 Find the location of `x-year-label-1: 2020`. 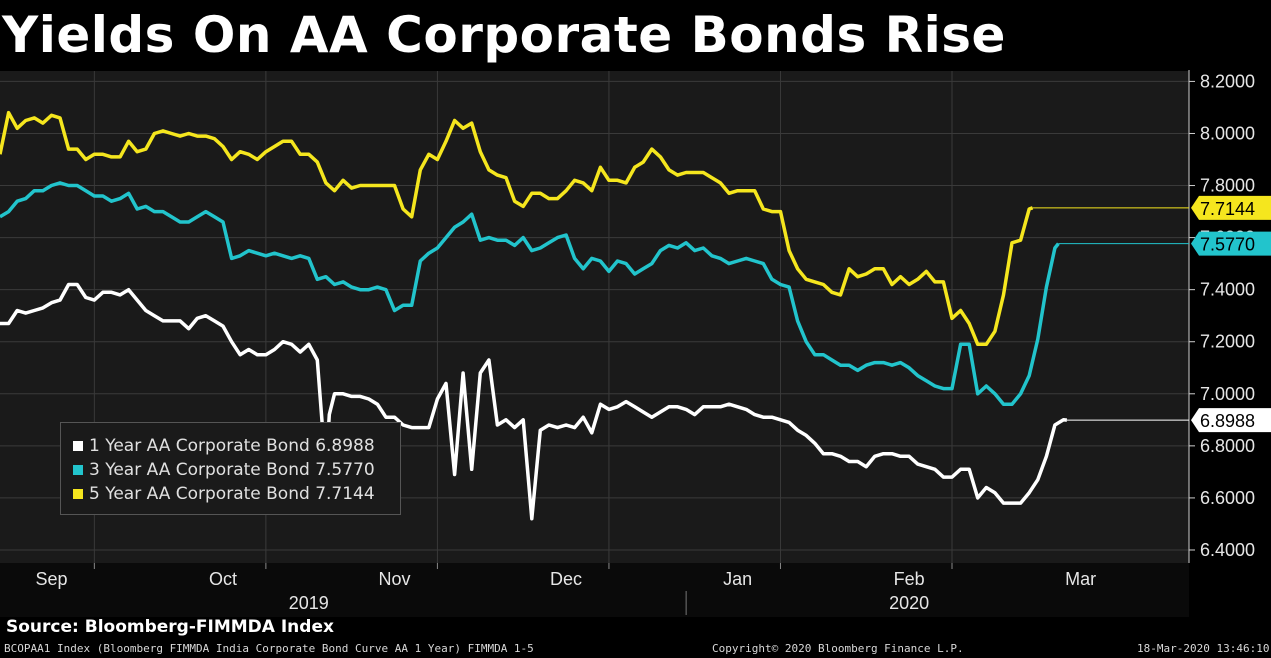

x-year-label-1: 2020 is located at coordinates (909, 603).